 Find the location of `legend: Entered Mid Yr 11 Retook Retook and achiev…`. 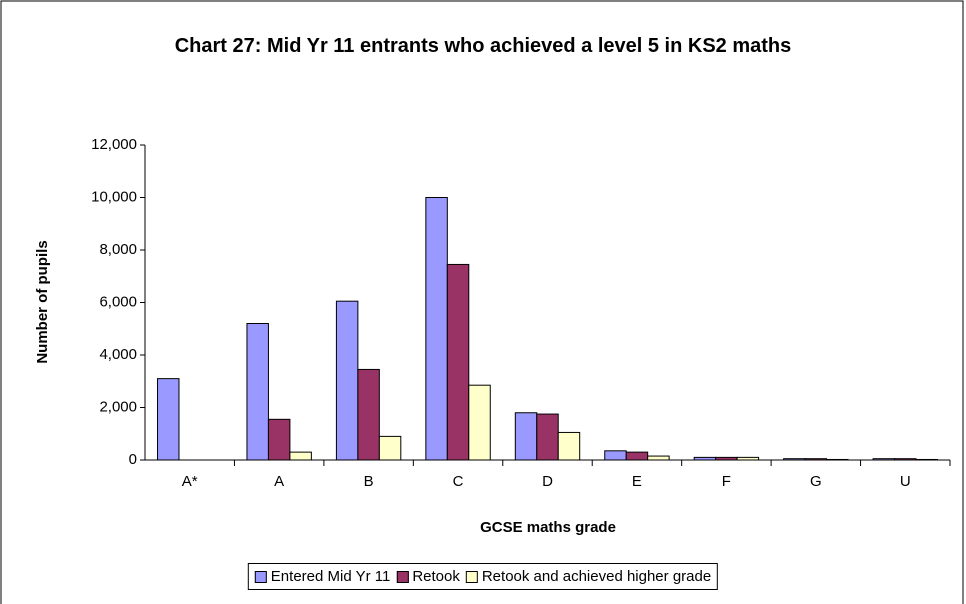

legend: Entered Mid Yr 11 Retook Retook and achiev… is located at coordinates (483, 576).